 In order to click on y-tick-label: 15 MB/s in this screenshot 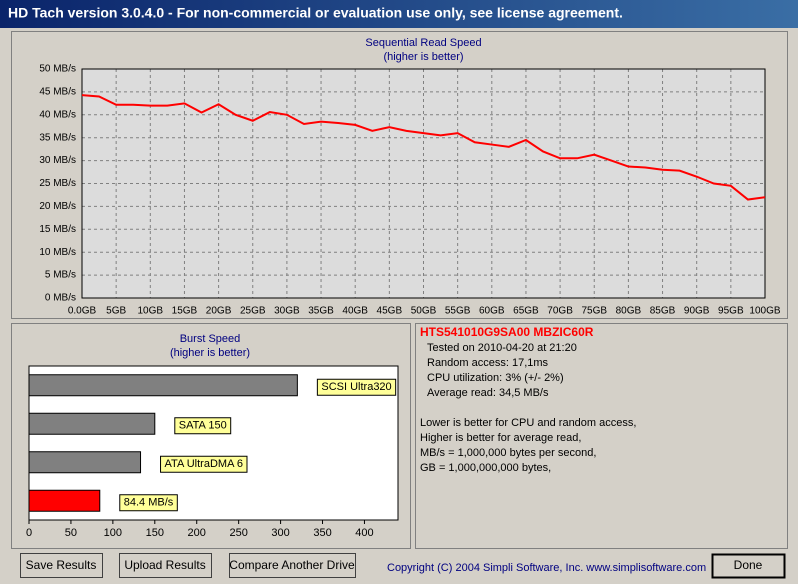, I will do `click(57, 229)`.